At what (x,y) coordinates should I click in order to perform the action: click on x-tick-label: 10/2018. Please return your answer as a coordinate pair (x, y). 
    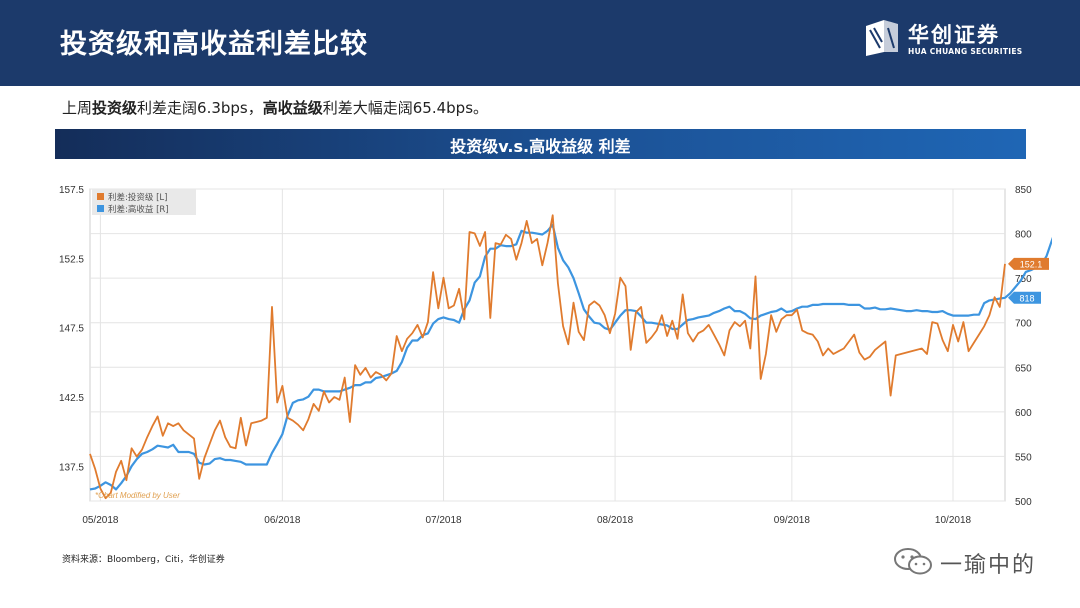
    Looking at the image, I should click on (953, 520).